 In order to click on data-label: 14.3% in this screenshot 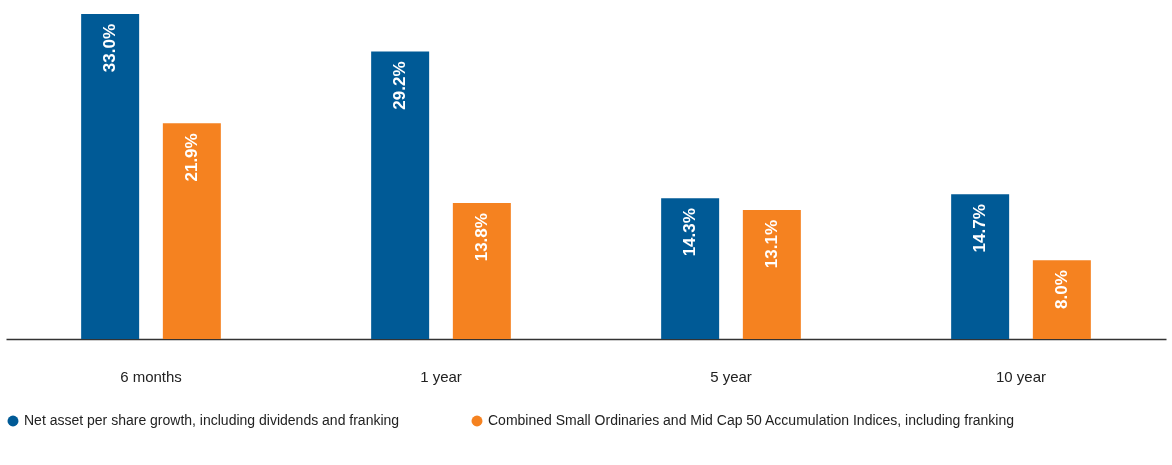, I will do `click(690, 232)`.